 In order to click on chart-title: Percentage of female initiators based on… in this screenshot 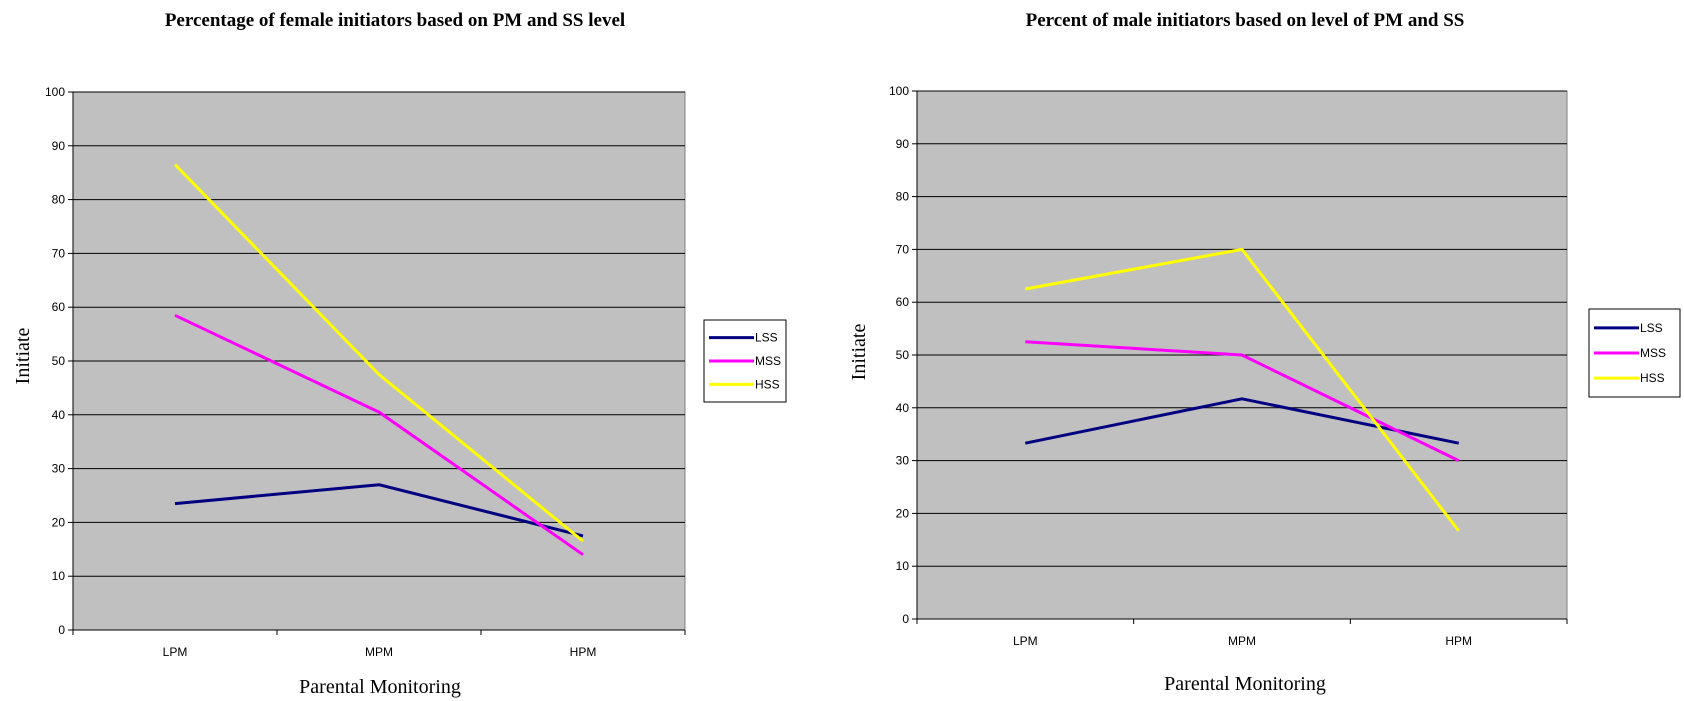, I will do `click(395, 20)`.